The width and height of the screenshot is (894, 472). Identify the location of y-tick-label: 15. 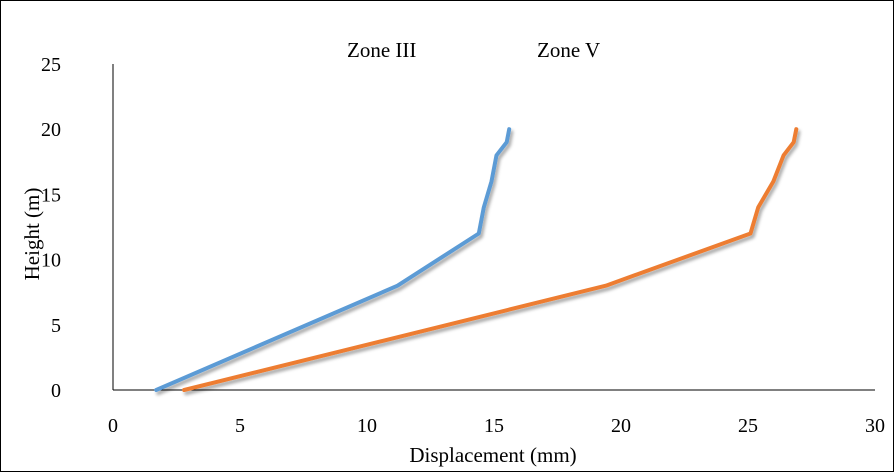
(51, 195).